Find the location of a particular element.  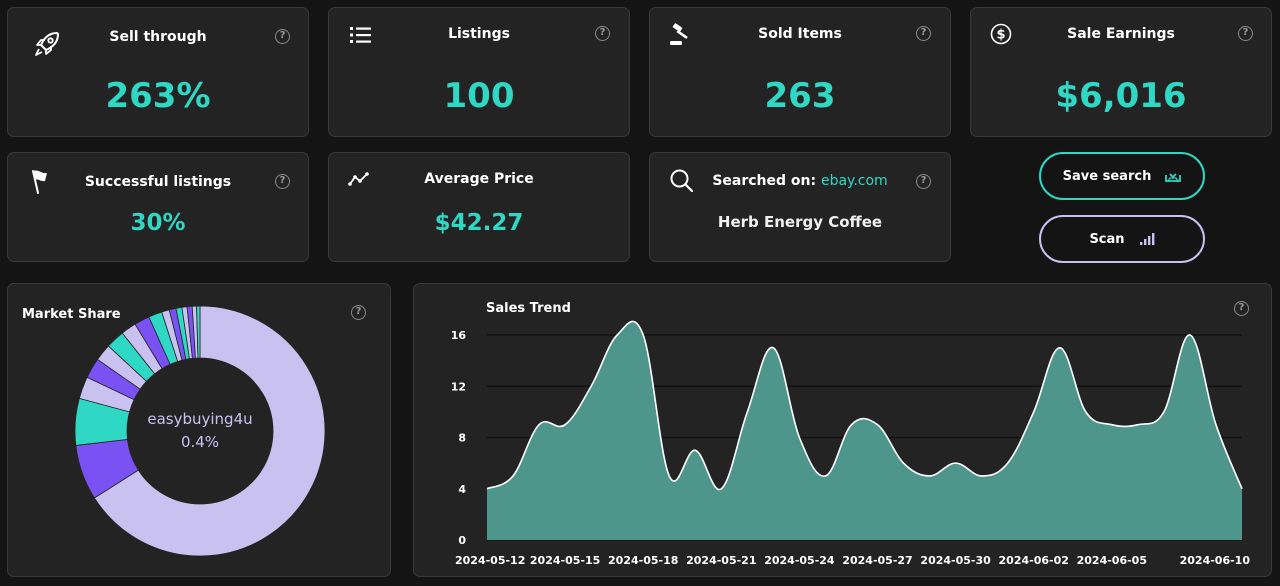

x-tick-label: 2024-05-30 is located at coordinates (955, 560).